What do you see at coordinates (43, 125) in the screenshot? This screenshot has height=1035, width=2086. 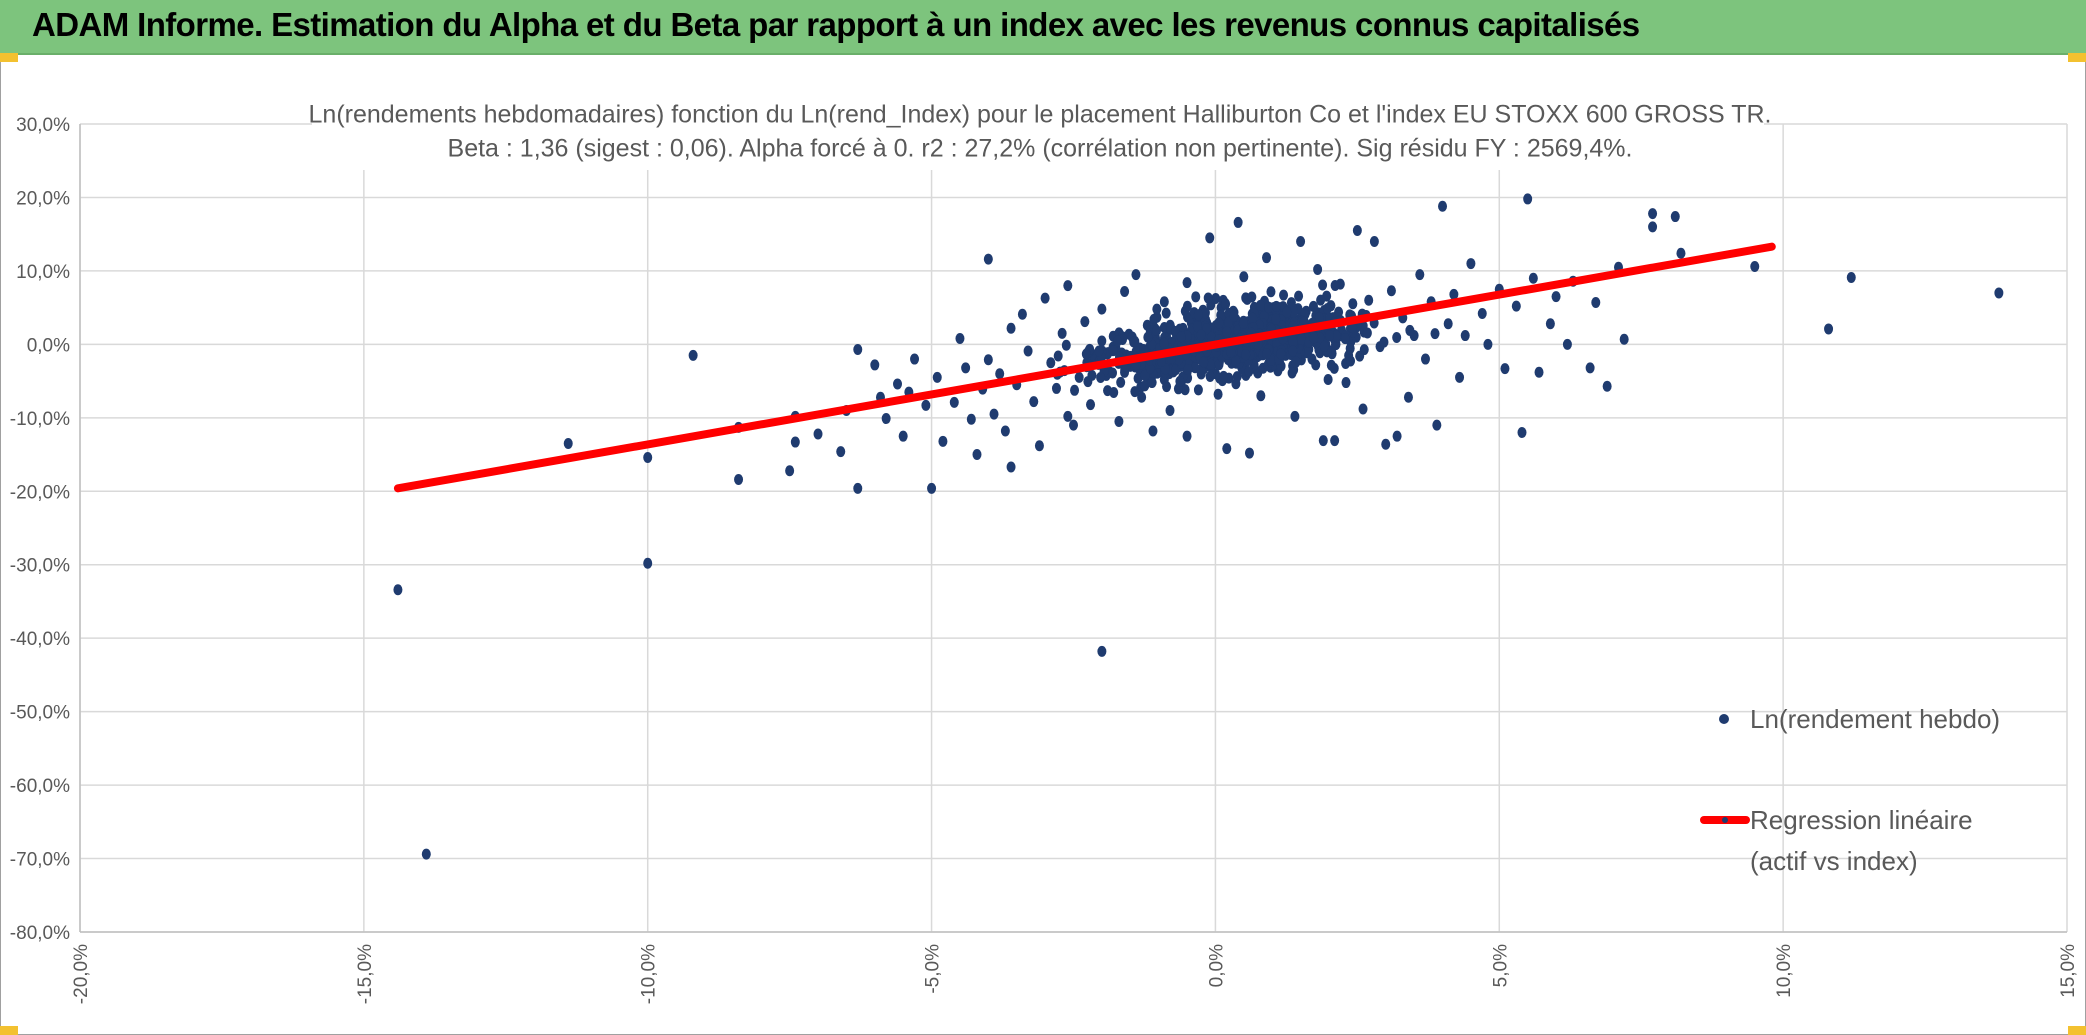 I see `y-tick-label: 30,0%` at bounding box center [43, 125].